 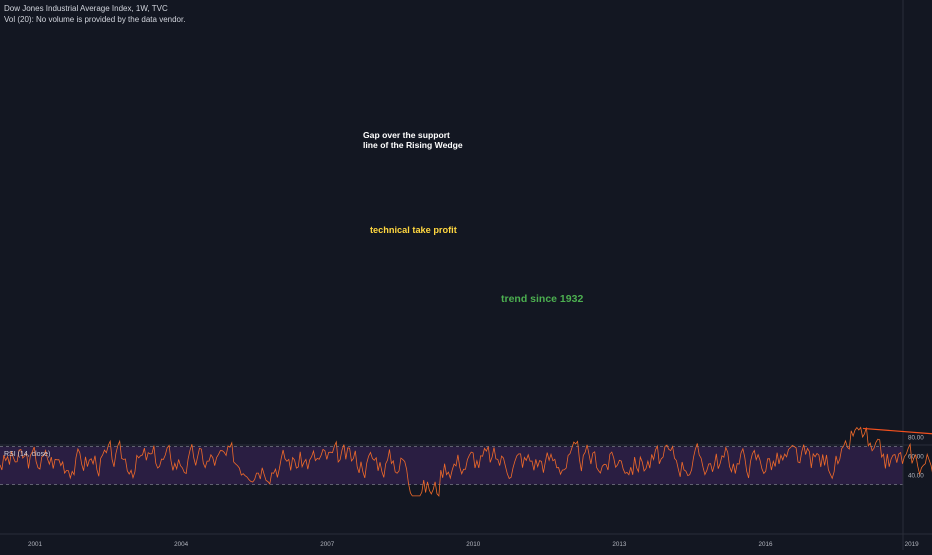 What do you see at coordinates (916, 476) in the screenshot?
I see `rsi-tick-label: 40.00` at bounding box center [916, 476].